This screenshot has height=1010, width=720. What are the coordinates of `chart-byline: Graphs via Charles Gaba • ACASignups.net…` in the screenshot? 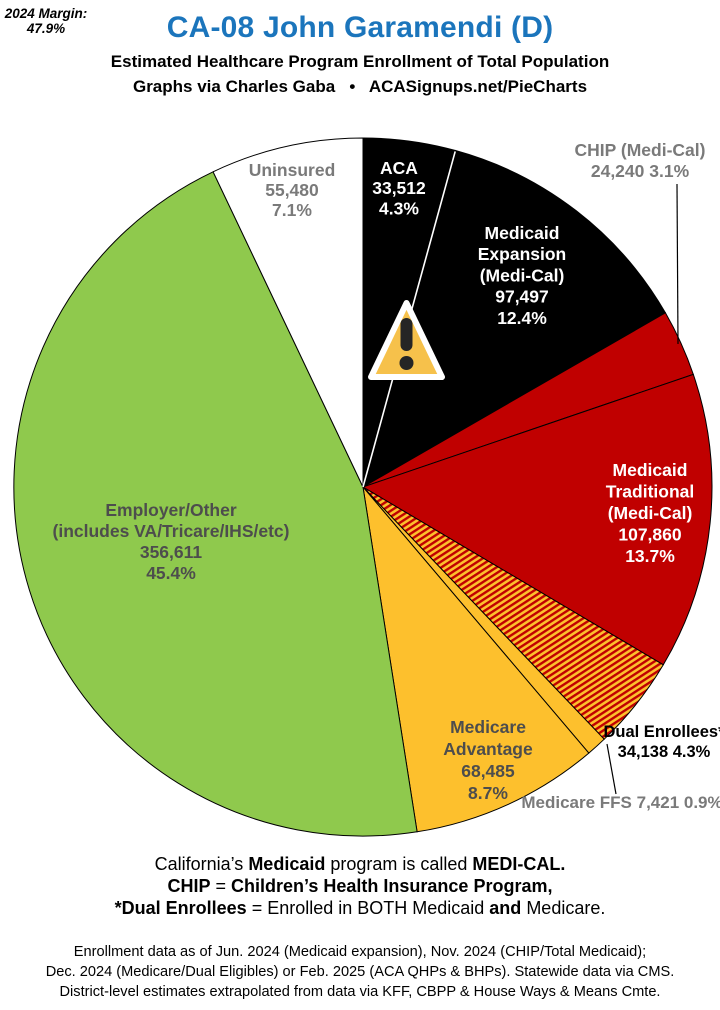 It's located at (360, 86).